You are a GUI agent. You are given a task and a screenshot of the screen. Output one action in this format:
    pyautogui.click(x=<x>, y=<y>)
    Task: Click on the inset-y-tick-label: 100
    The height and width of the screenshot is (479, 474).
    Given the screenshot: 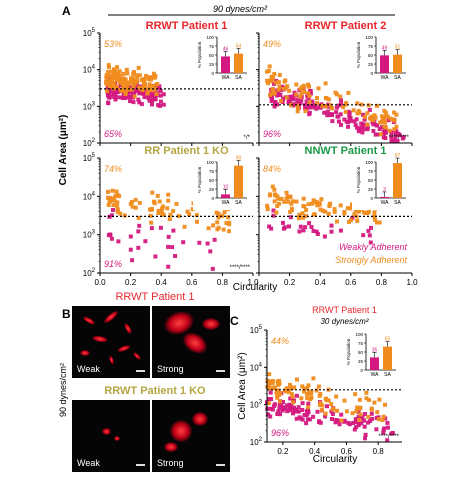 What is the action you would take?
    pyautogui.click(x=369, y=37)
    